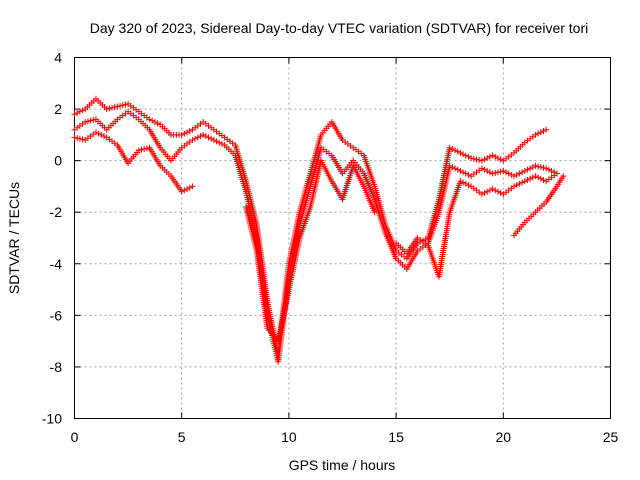 This screenshot has height=480, width=640. What do you see at coordinates (56, 315) in the screenshot?
I see `y-tick-label: -6` at bounding box center [56, 315].